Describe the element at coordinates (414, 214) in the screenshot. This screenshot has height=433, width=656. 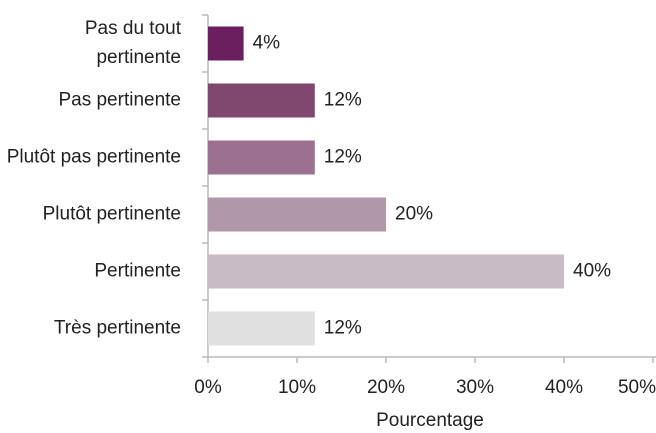
I see `value-label: 20%` at that location.